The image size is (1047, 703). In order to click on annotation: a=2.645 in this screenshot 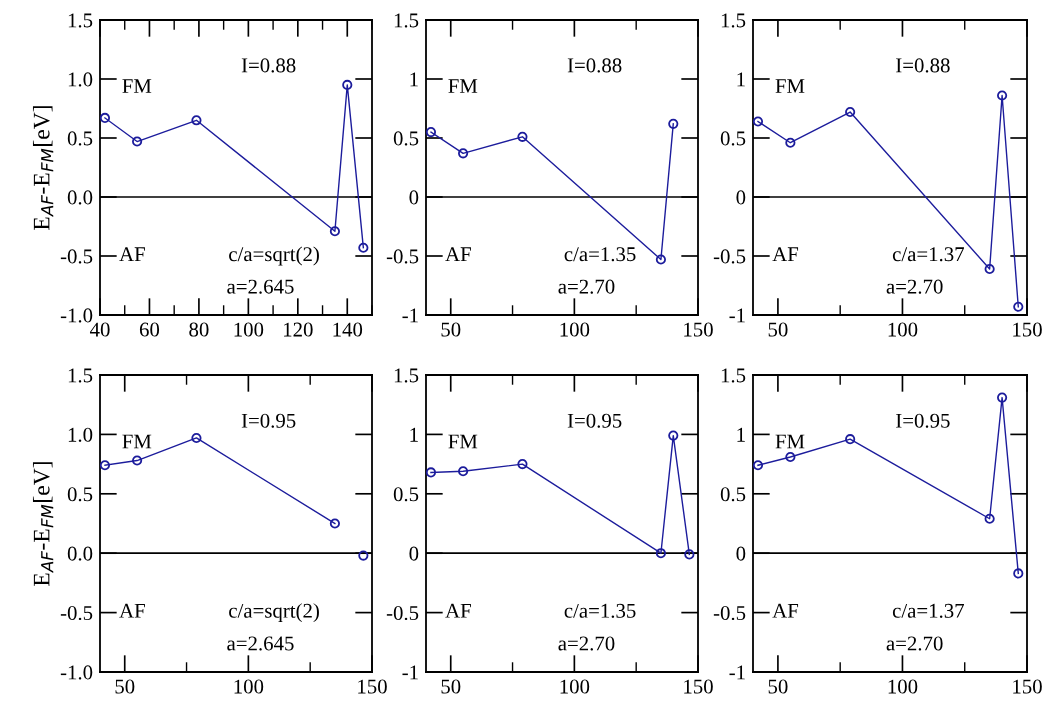, I will do `click(260, 643)`.